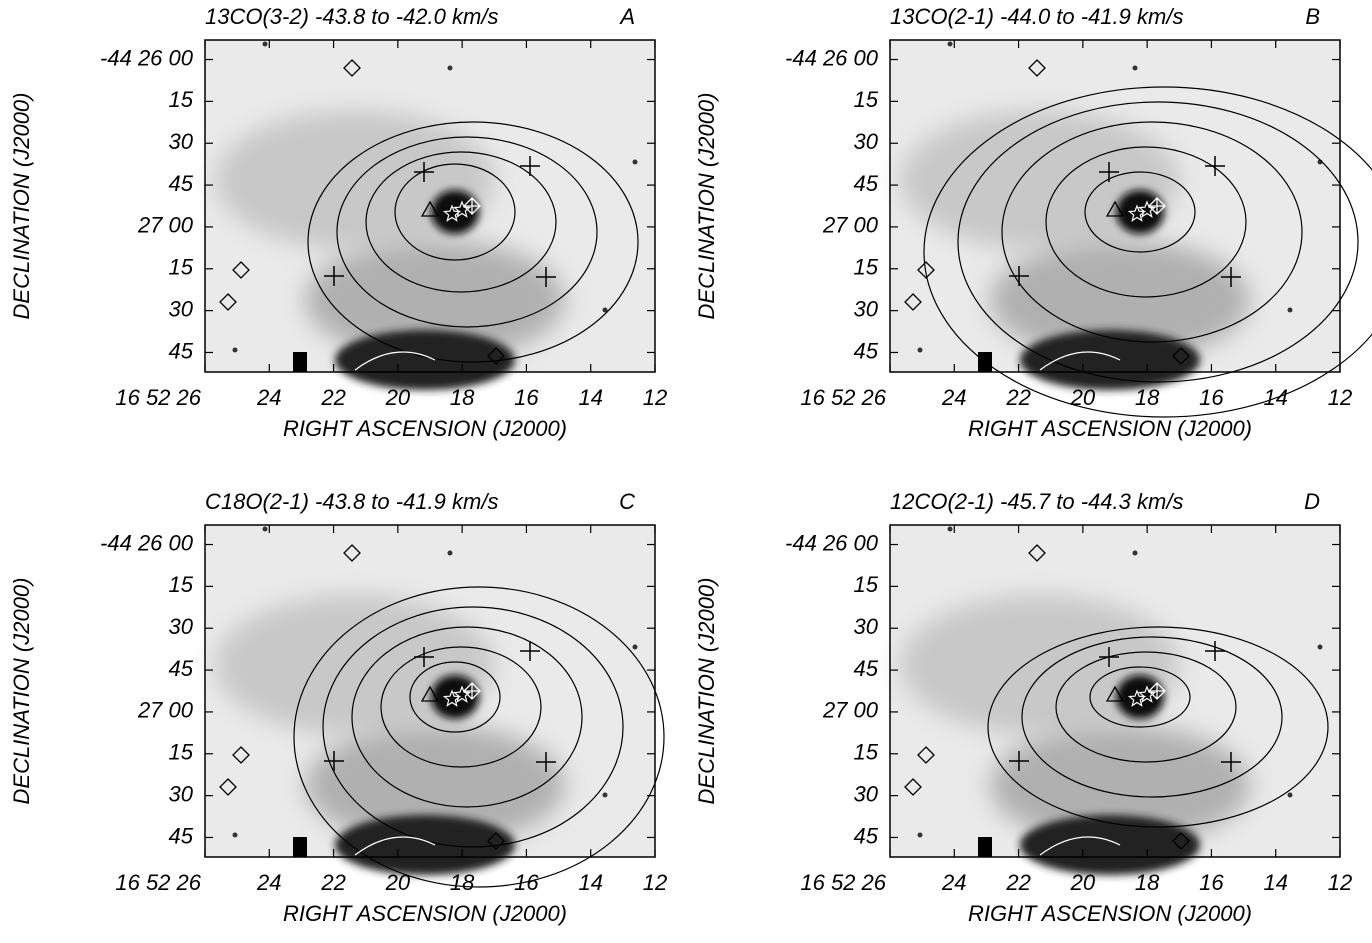  Describe the element at coordinates (843, 882) in the screenshot. I see `x-tick-label: 16 52 26` at that location.